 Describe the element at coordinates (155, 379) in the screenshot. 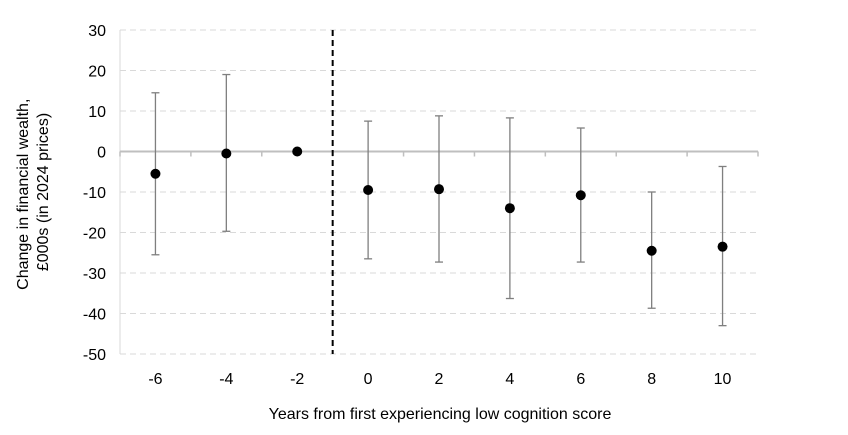

I see `x-tick-label: -6` at that location.